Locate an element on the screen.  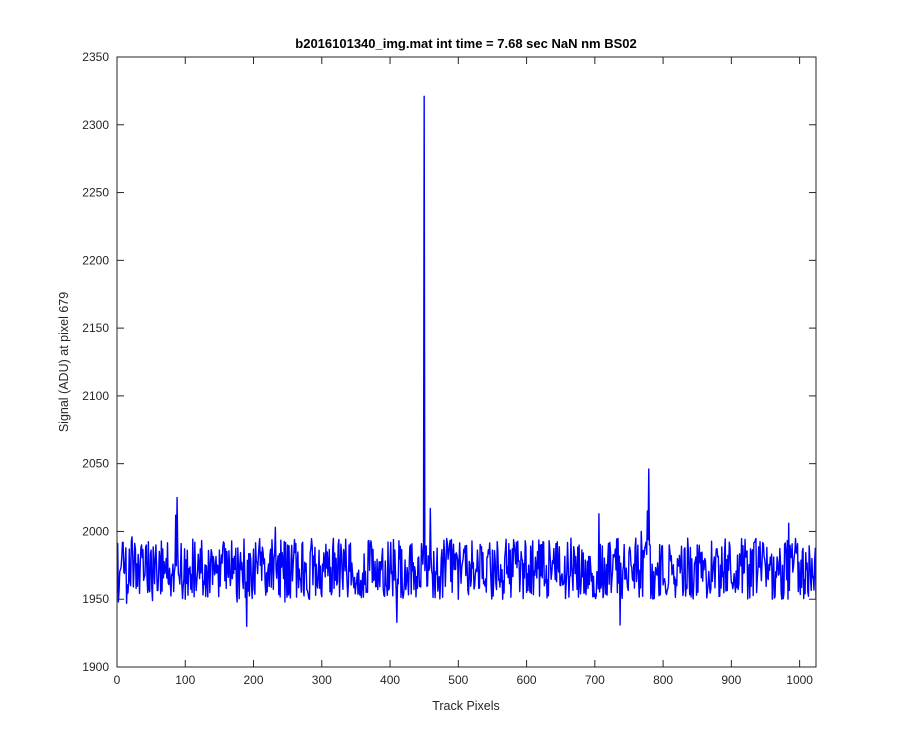
y-tick-label: 2150 is located at coordinates (95, 328).